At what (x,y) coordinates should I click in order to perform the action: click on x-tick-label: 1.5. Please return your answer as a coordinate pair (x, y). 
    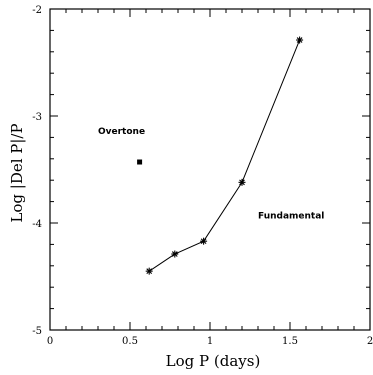
    Looking at the image, I should click on (290, 341).